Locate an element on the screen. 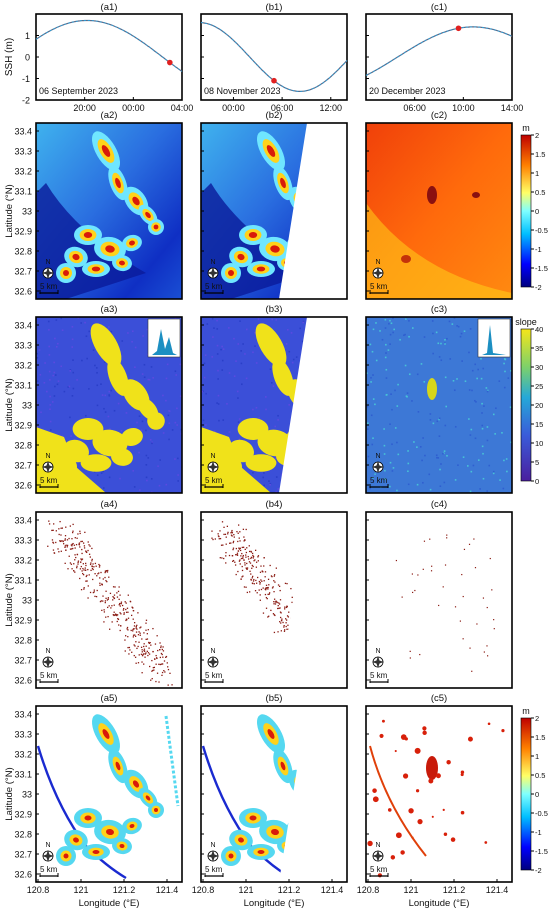 This screenshot has height=909, width=550. compass-arrows is located at coordinates (48, 273).